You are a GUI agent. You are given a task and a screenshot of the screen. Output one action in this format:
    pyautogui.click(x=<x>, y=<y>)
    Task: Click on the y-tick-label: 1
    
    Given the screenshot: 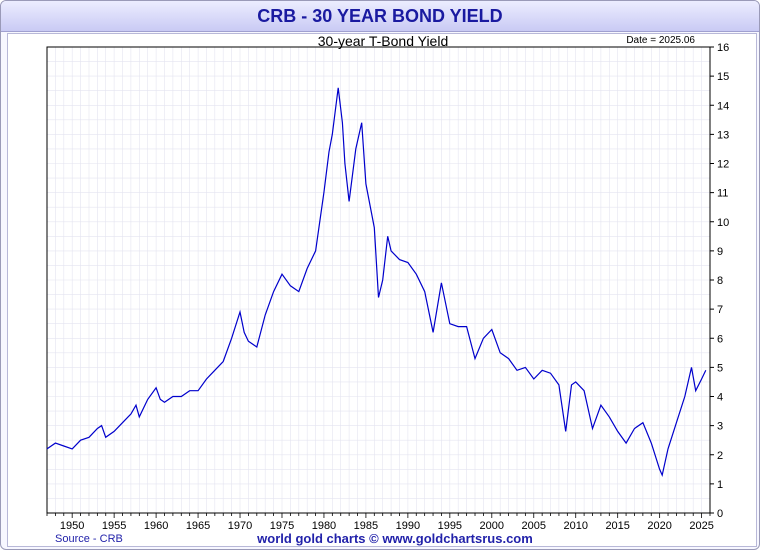 What is the action you would take?
    pyautogui.click(x=720, y=485)
    